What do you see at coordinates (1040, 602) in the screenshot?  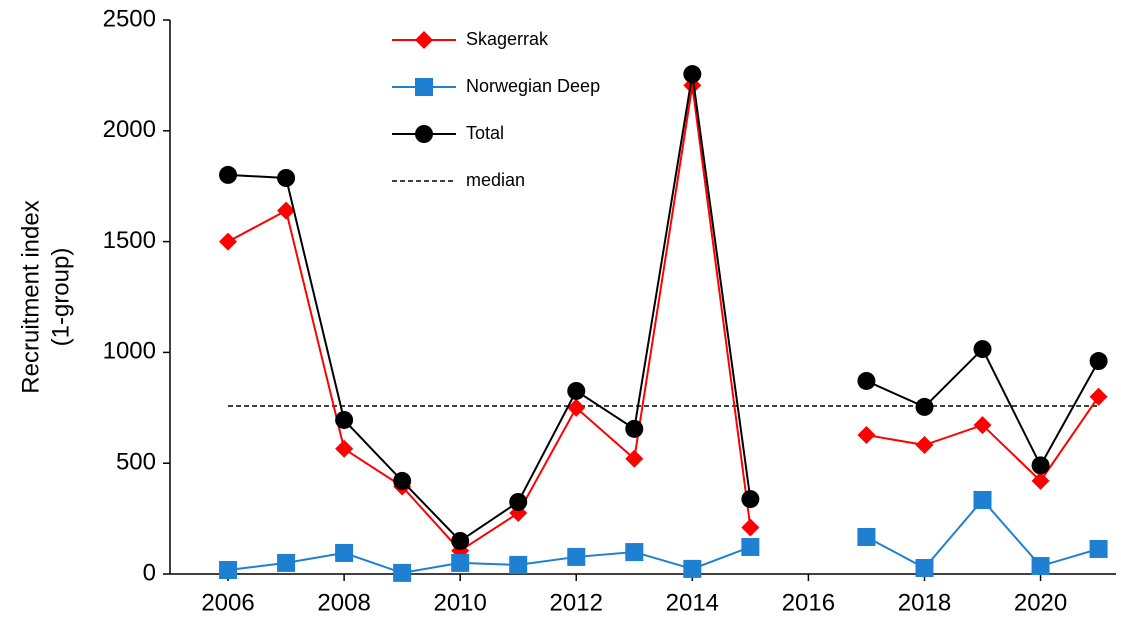 I see `x-tick-label: 2020` at bounding box center [1040, 602].